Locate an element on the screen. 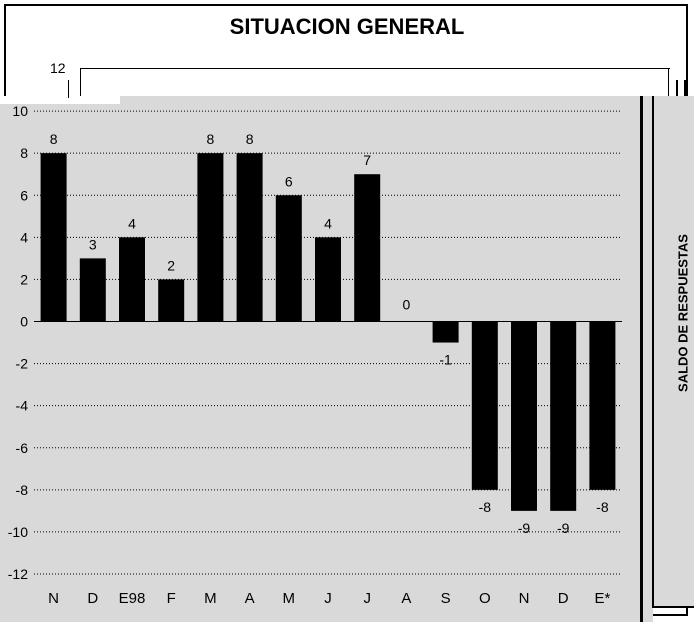 This screenshot has width=694, height=622. y-tick-label-top: 12 is located at coordinates (58, 68).